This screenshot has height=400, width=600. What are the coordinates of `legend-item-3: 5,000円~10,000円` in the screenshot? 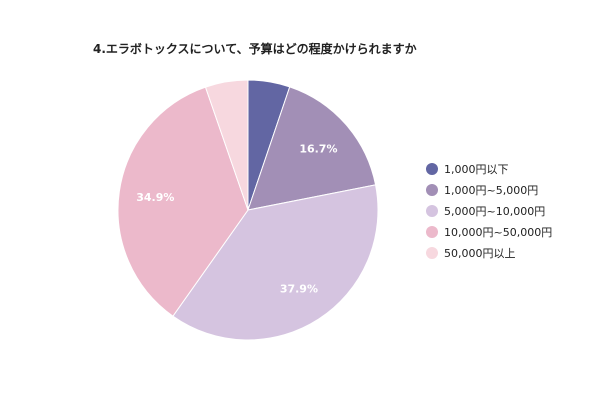 It's located at (489, 210).